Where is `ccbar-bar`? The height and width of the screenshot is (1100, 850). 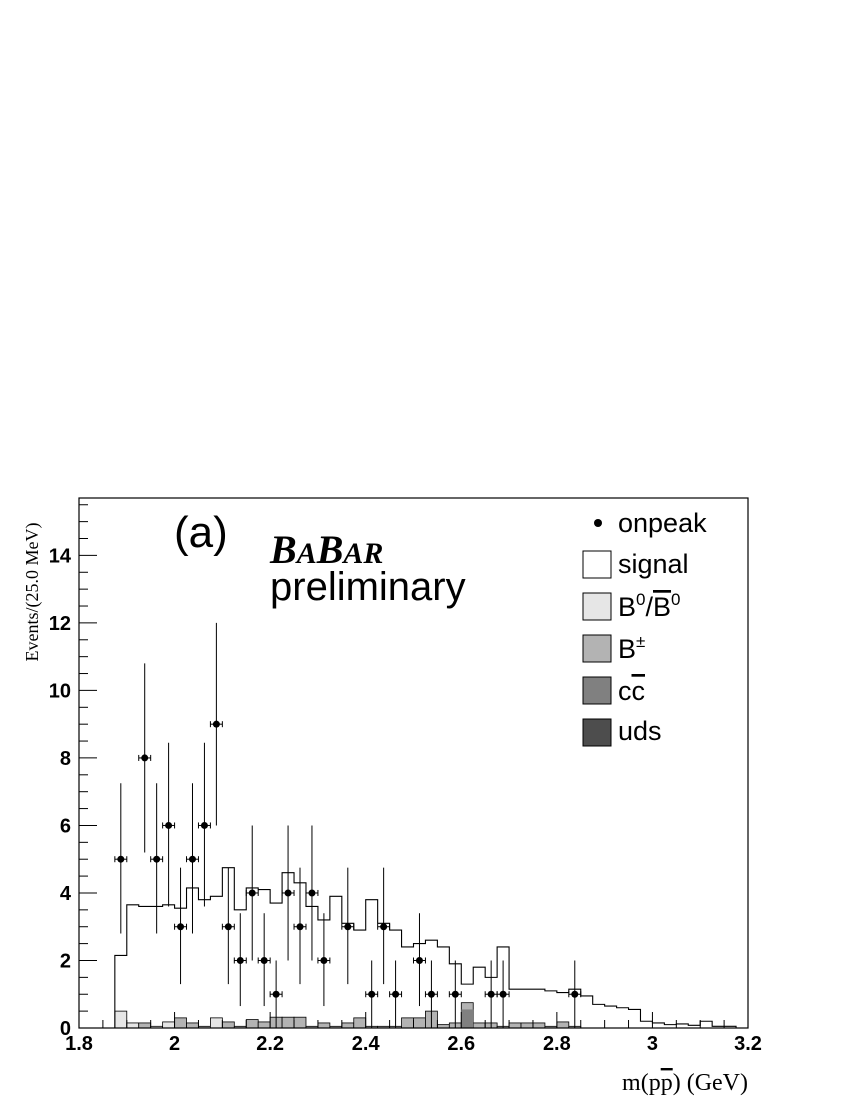 ccbar-bar is located at coordinates (467, 1018).